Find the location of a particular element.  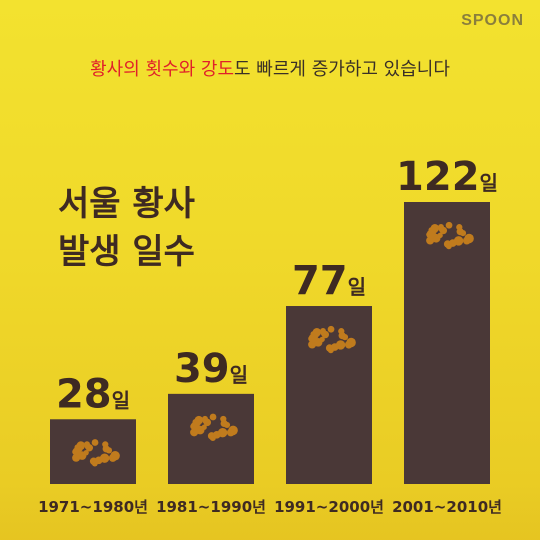

category-label-2: 1981~1990년 is located at coordinates (211, 507).